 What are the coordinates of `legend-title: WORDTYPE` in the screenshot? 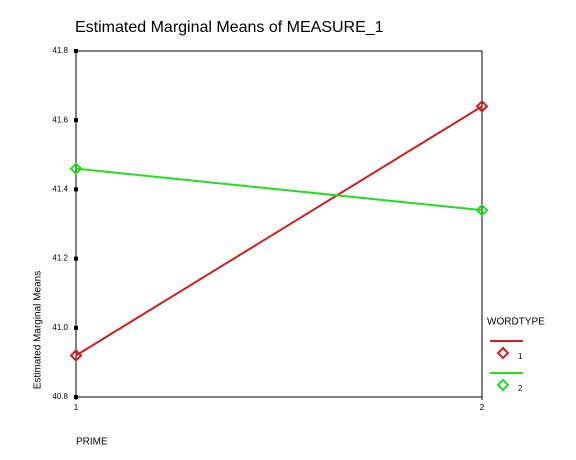 It's located at (516, 322).